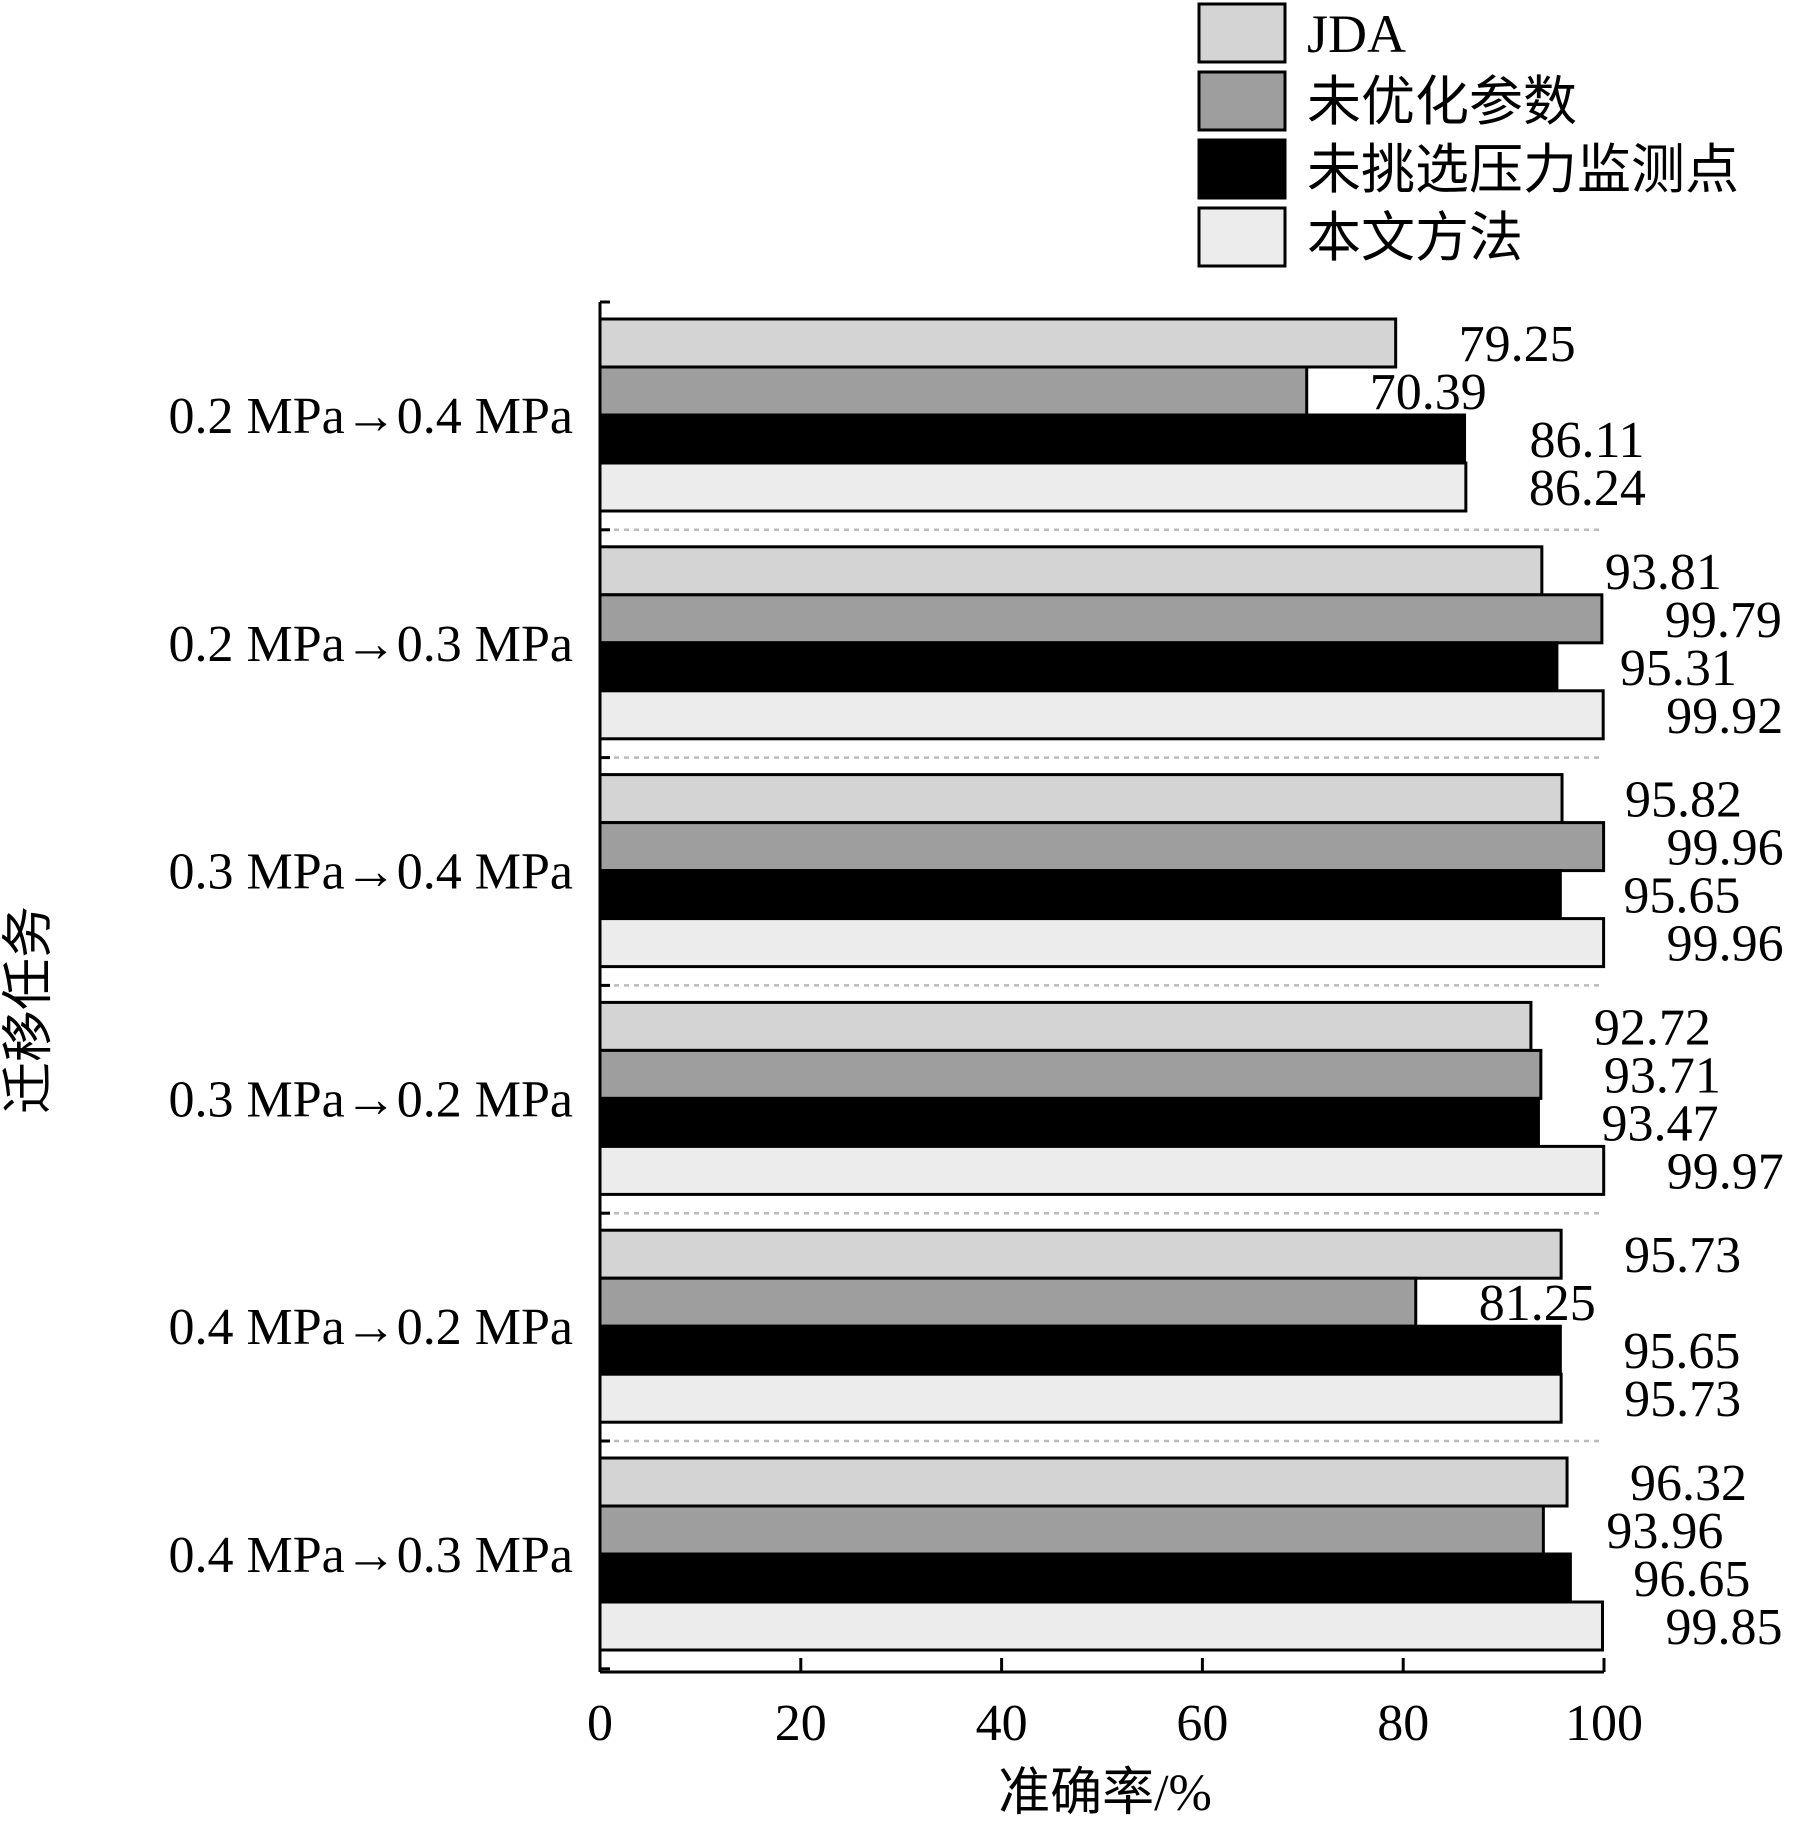 The image size is (1809, 1826). I want to click on category-label-5: 0.4 MPa→0.2 MPa, so click(371, 1327).